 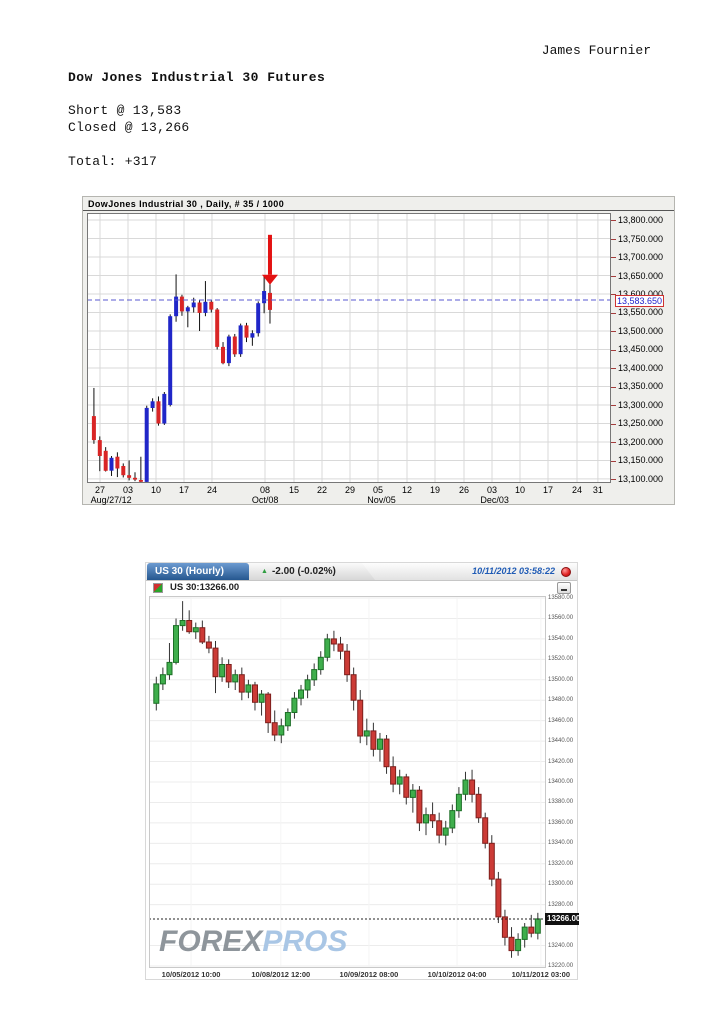 I want to click on x-axis-time-label: 10/11/2012 03:00, so click(x=541, y=974).